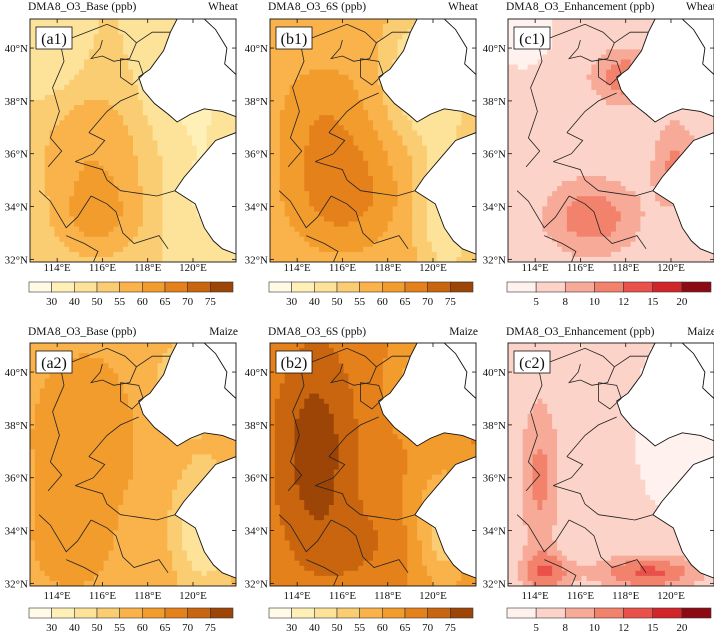 This screenshot has width=714, height=632. What do you see at coordinates (566, 302) in the screenshot?
I see `colorbar-label: 8` at bounding box center [566, 302].